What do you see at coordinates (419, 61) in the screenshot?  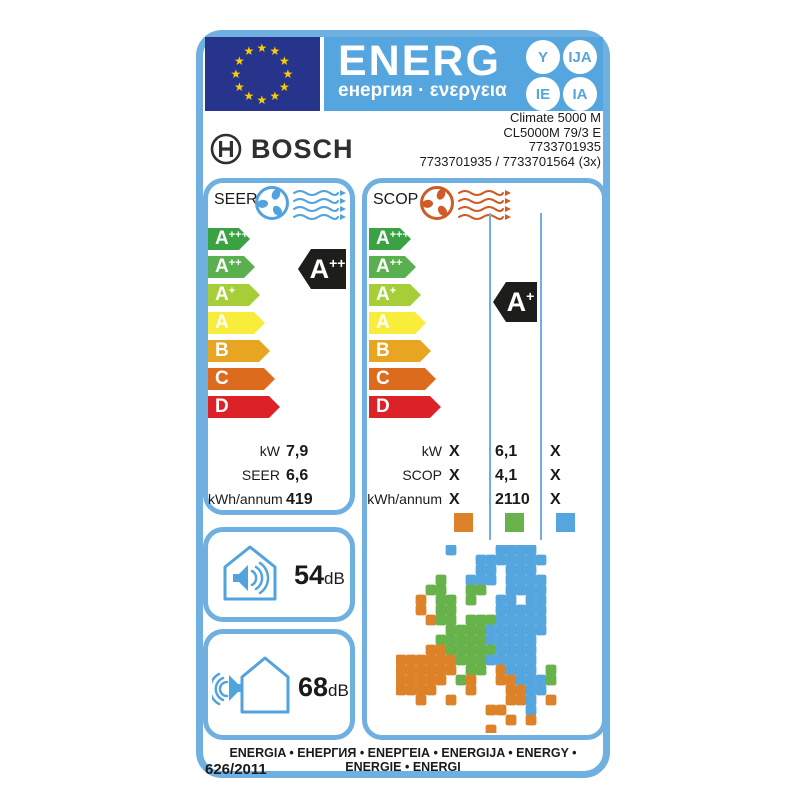 I see `energ-word: ENERG` at bounding box center [419, 61].